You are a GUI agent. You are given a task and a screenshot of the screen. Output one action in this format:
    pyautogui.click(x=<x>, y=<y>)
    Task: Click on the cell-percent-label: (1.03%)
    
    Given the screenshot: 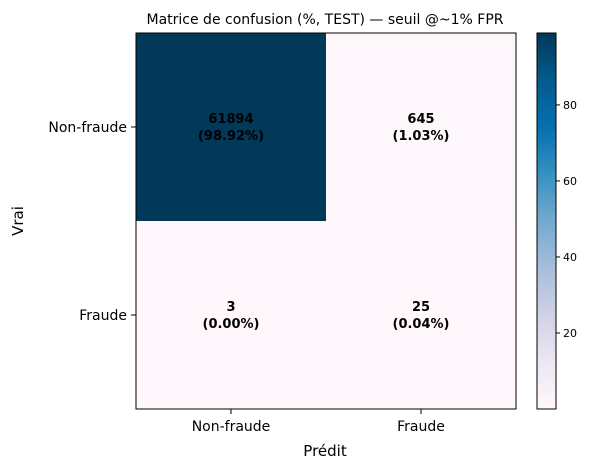 What is the action you would take?
    pyautogui.click(x=421, y=136)
    